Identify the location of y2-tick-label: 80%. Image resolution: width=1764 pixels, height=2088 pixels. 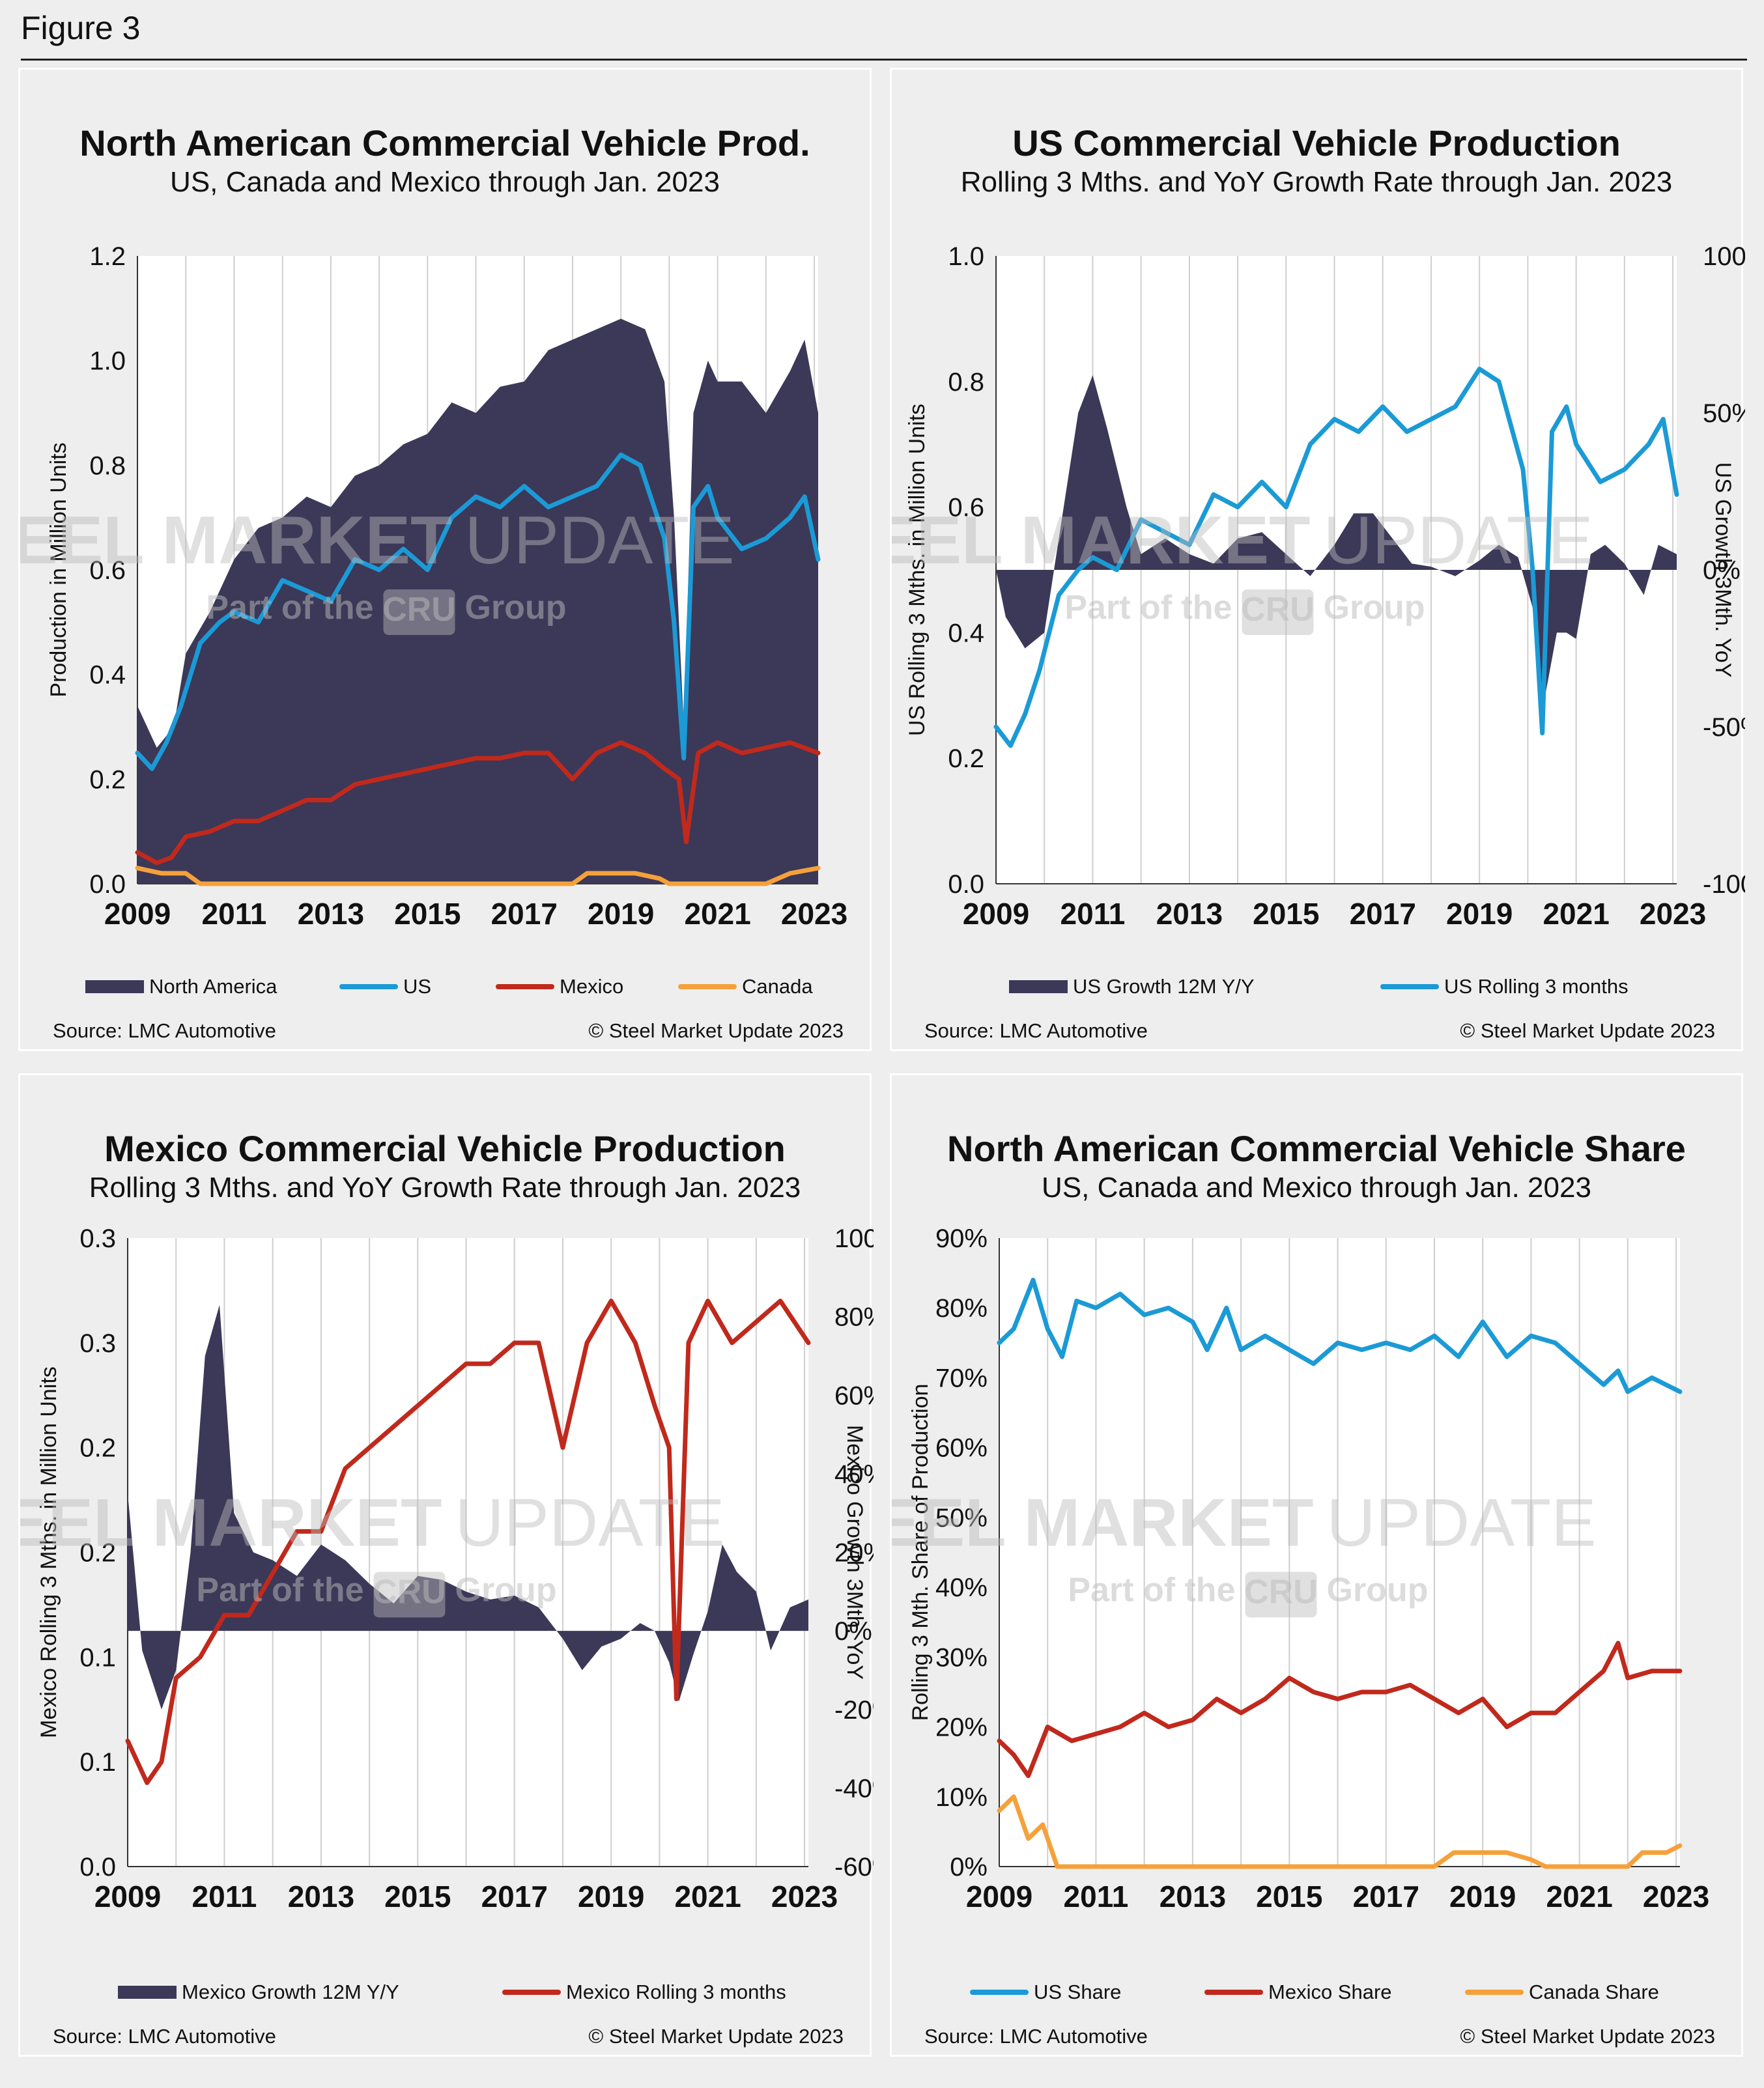
(854, 1317).